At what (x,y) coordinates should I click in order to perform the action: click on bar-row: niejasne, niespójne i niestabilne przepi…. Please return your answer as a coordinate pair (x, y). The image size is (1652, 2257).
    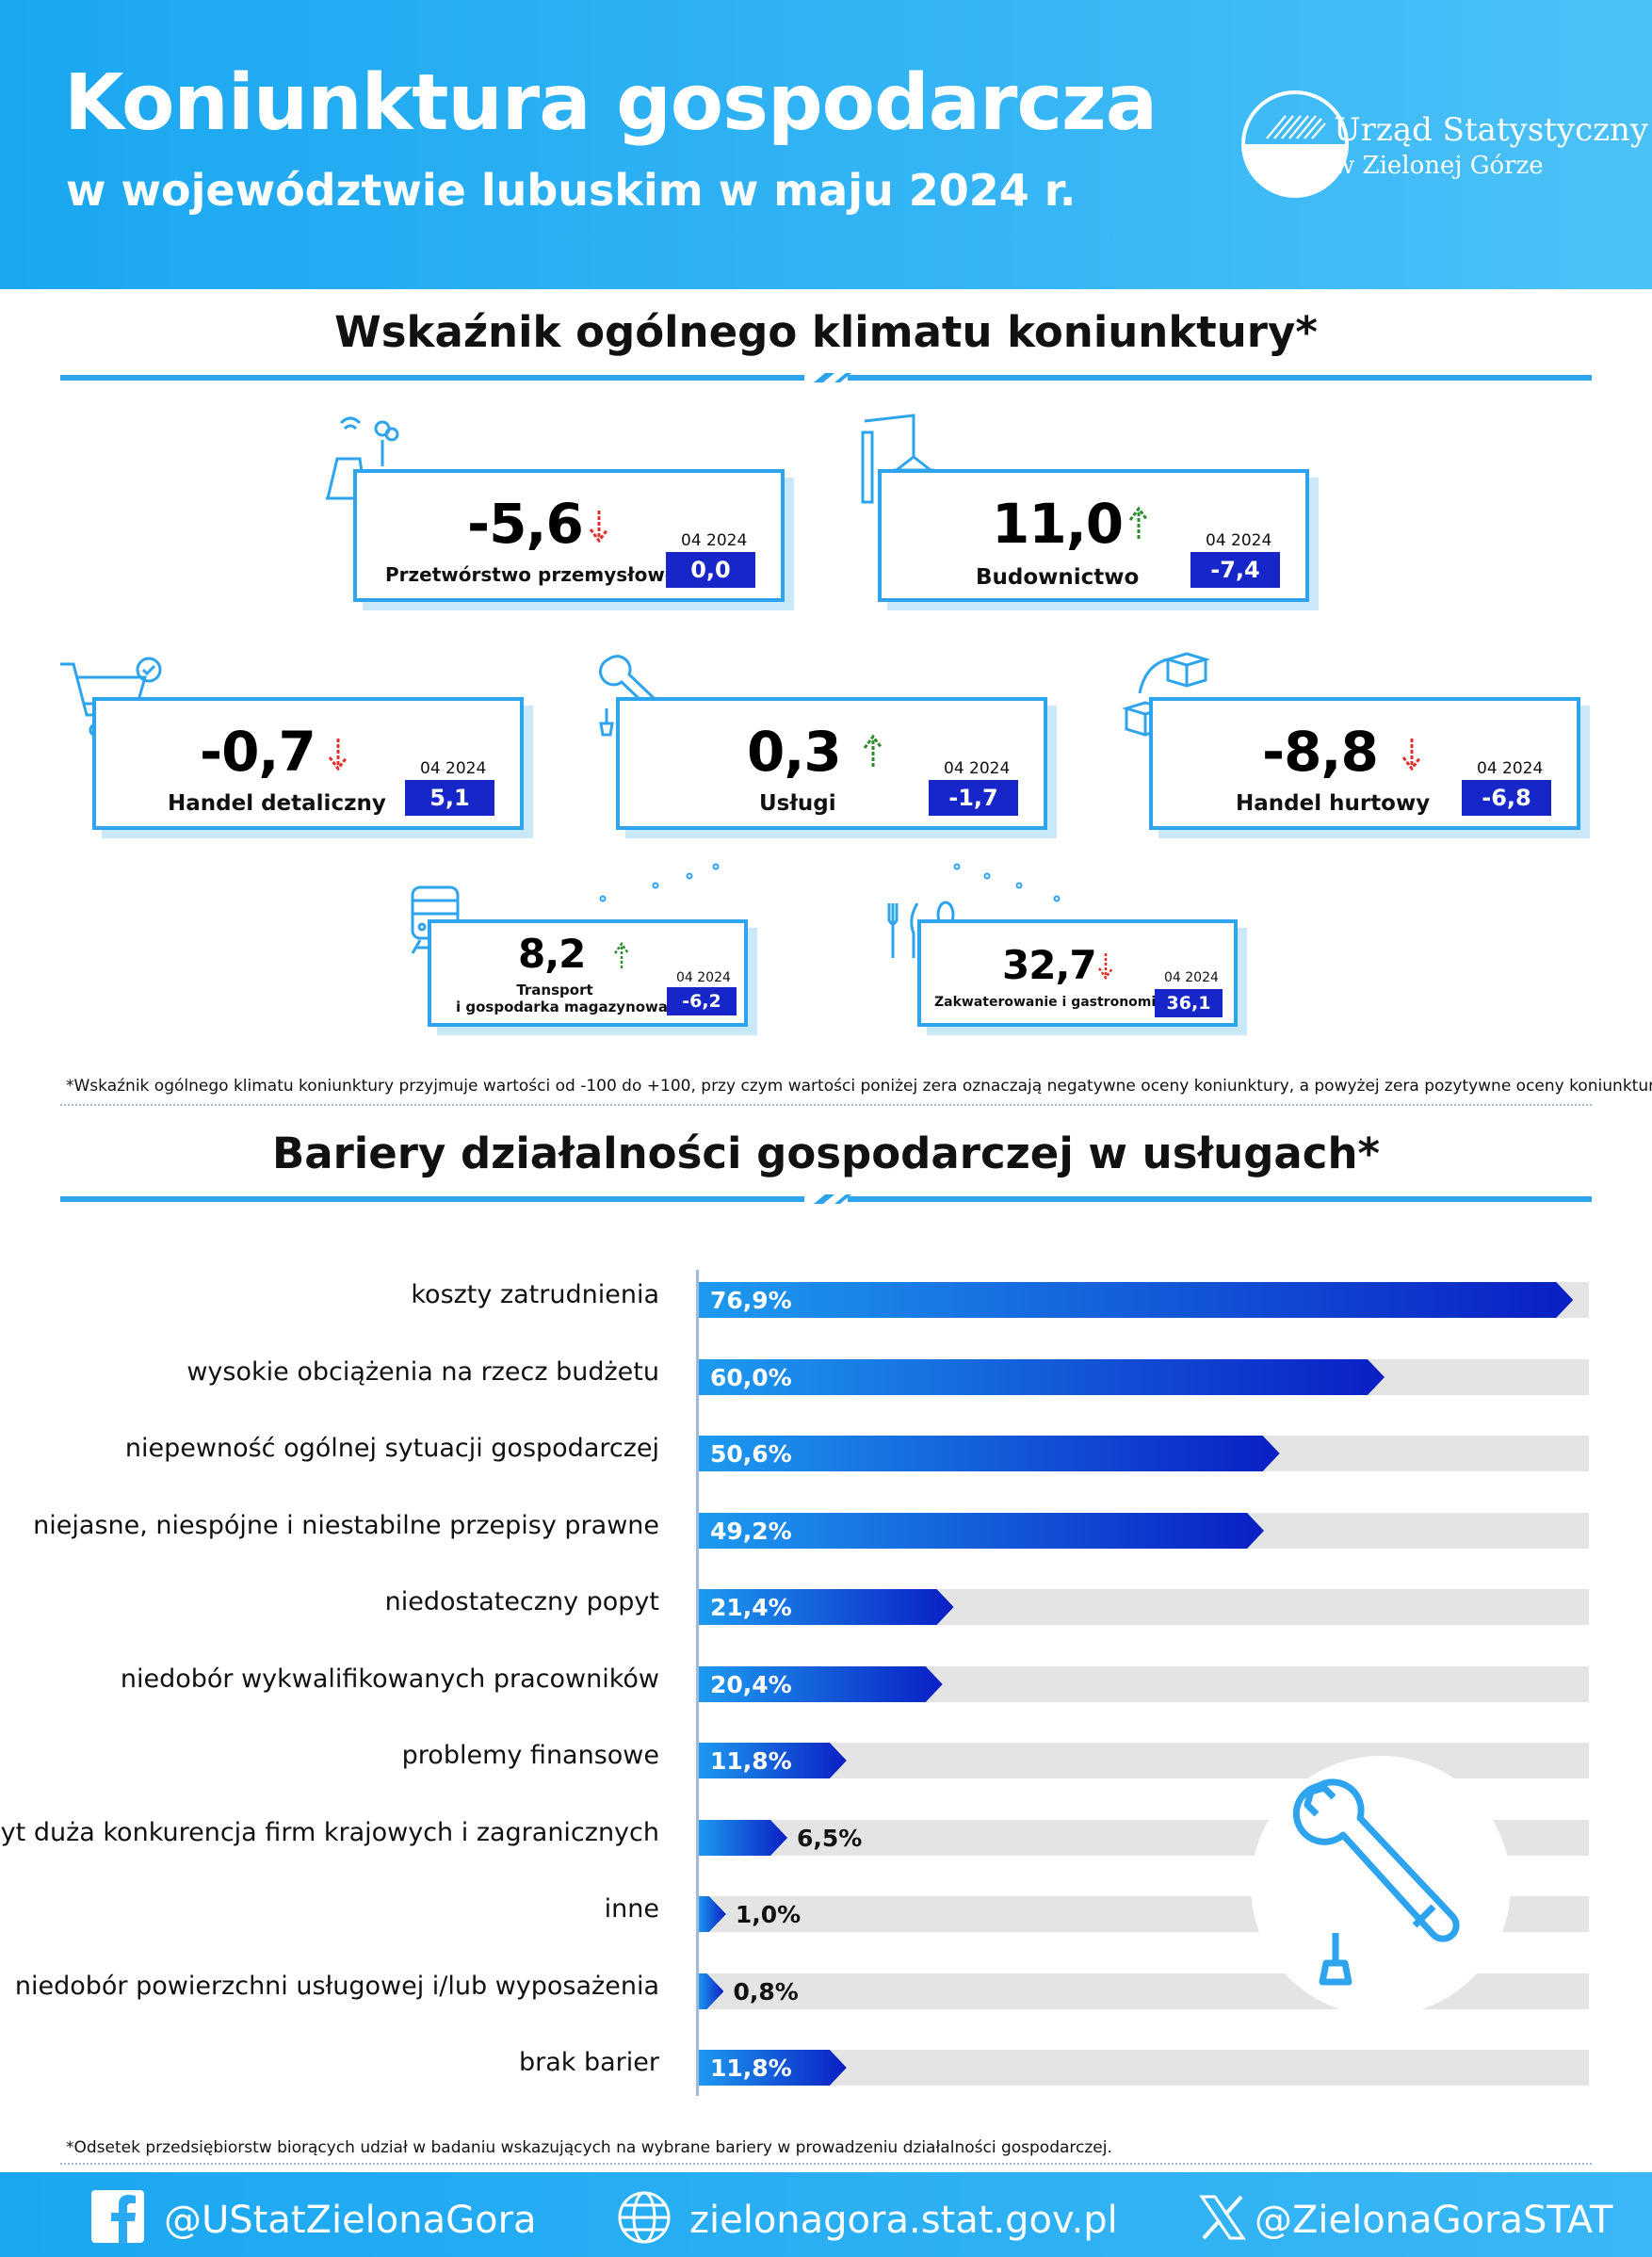
    Looking at the image, I should click on (826, 1529).